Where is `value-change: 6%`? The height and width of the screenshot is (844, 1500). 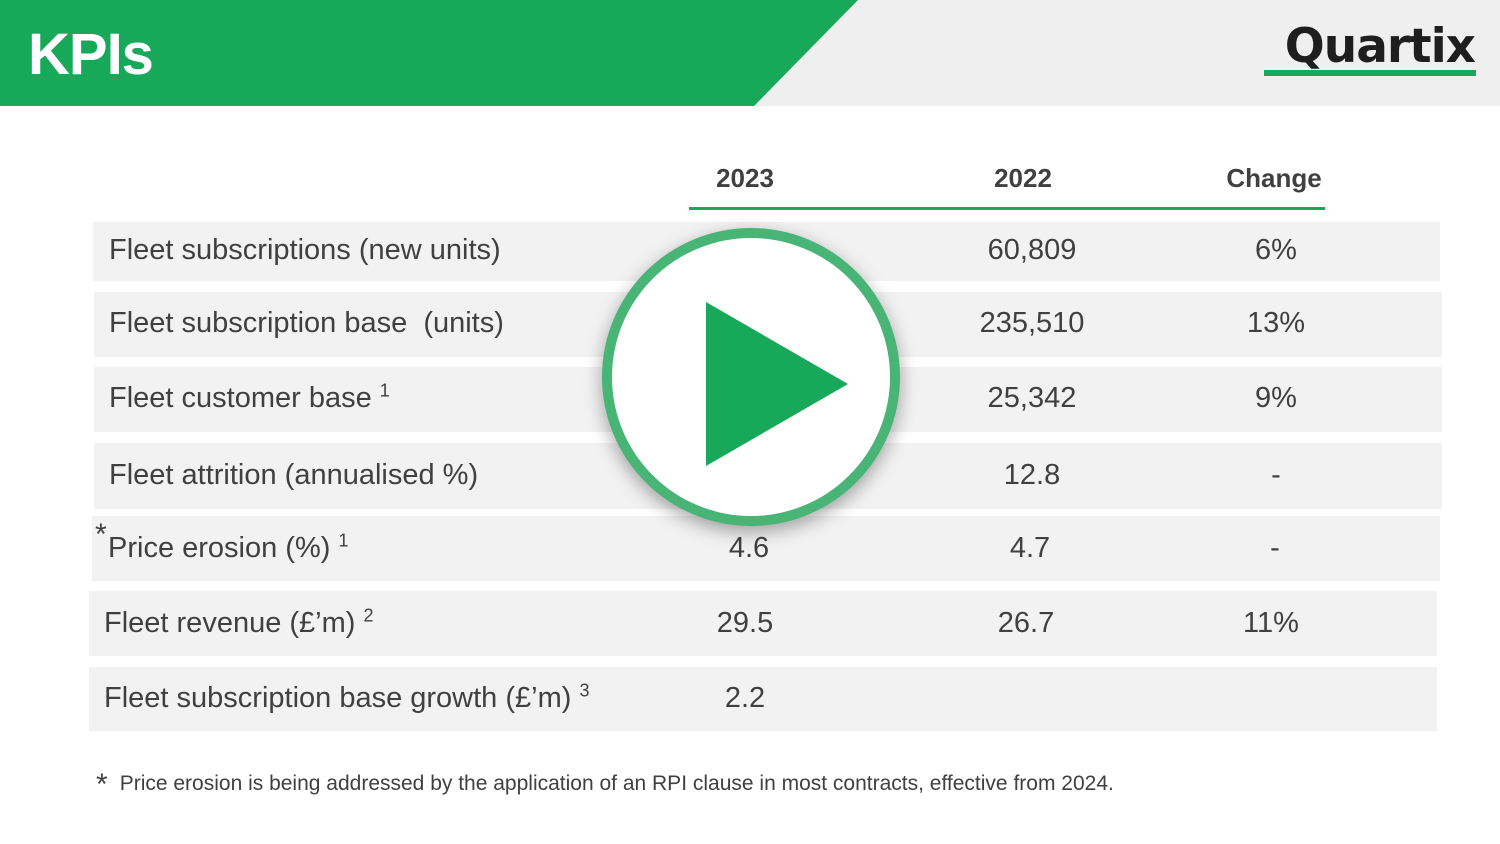
value-change: 6% is located at coordinates (1276, 250).